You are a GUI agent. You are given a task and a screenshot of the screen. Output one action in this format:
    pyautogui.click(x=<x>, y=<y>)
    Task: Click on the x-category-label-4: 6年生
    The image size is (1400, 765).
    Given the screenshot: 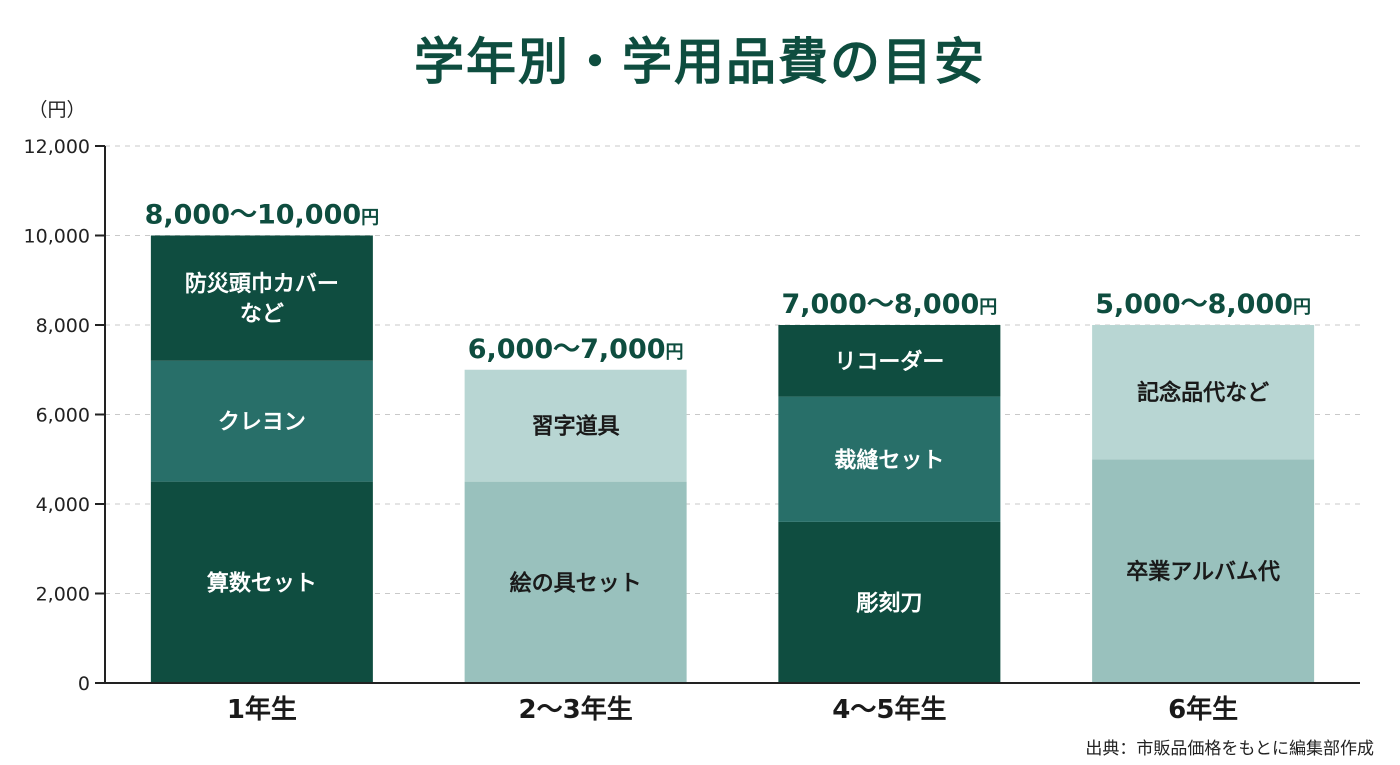 What is the action you would take?
    pyautogui.click(x=1203, y=709)
    